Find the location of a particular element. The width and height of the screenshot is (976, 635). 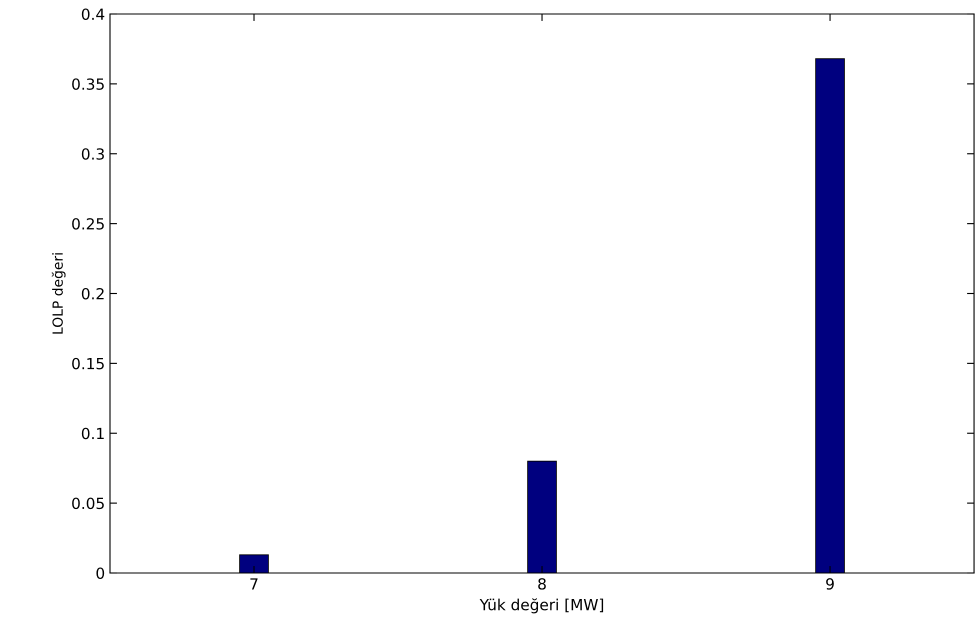

y-tick-label: 0.4 is located at coordinates (93, 14).